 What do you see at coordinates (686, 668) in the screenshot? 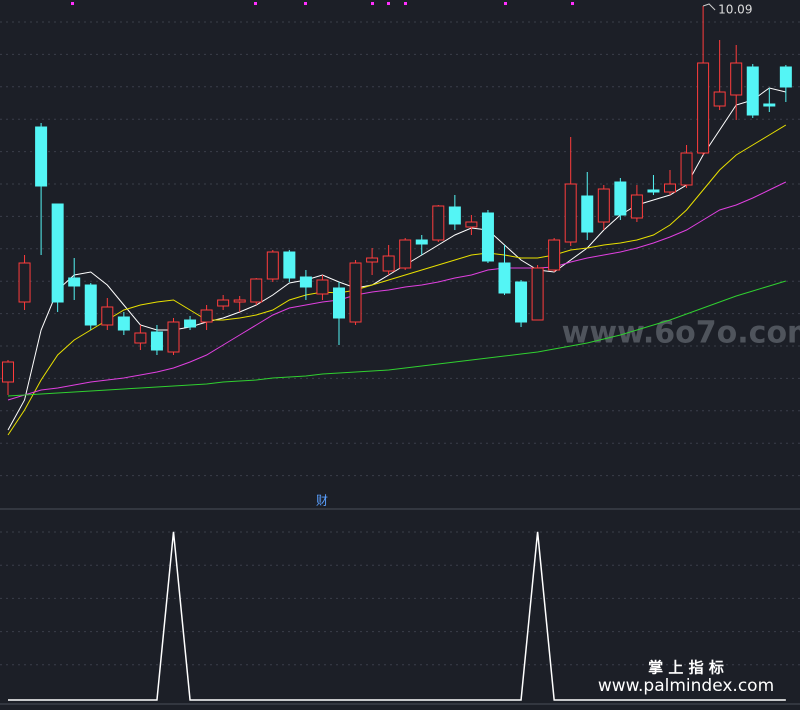
I see `watermark-cn: 掌 上 指 标` at bounding box center [686, 668].